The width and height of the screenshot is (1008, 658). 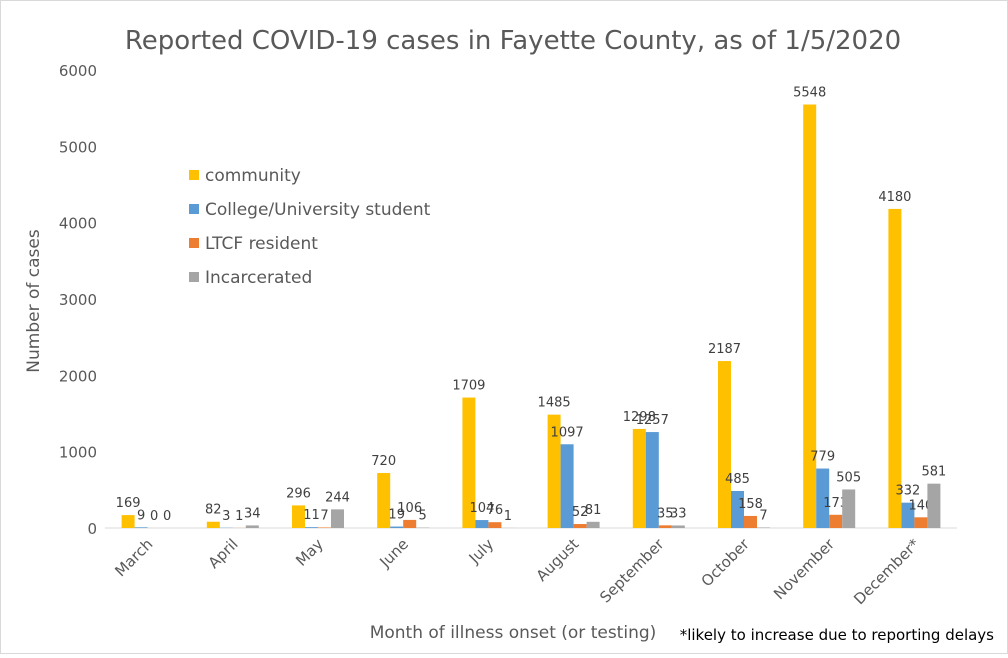 What do you see at coordinates (337, 497) in the screenshot?
I see `data-label: 244` at bounding box center [337, 497].